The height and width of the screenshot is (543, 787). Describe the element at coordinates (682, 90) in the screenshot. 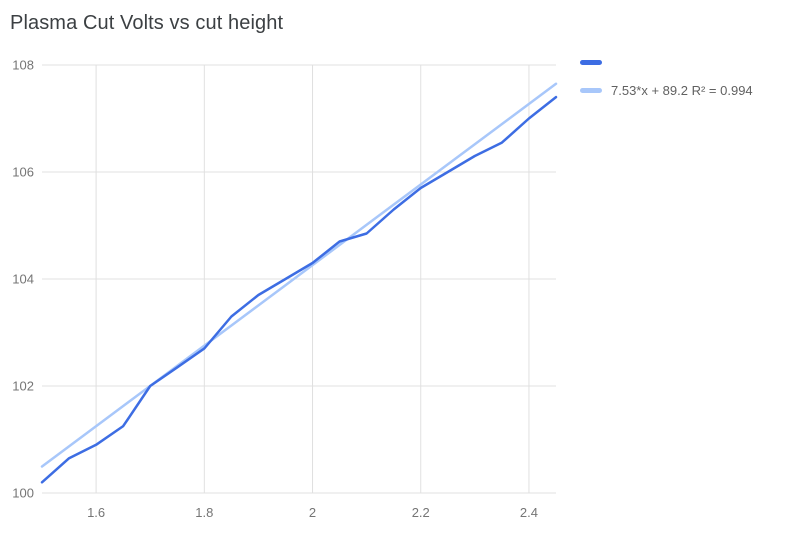

I see `trendline-legend-label: 7.53*x + 89.2 R² = 0.994` at that location.